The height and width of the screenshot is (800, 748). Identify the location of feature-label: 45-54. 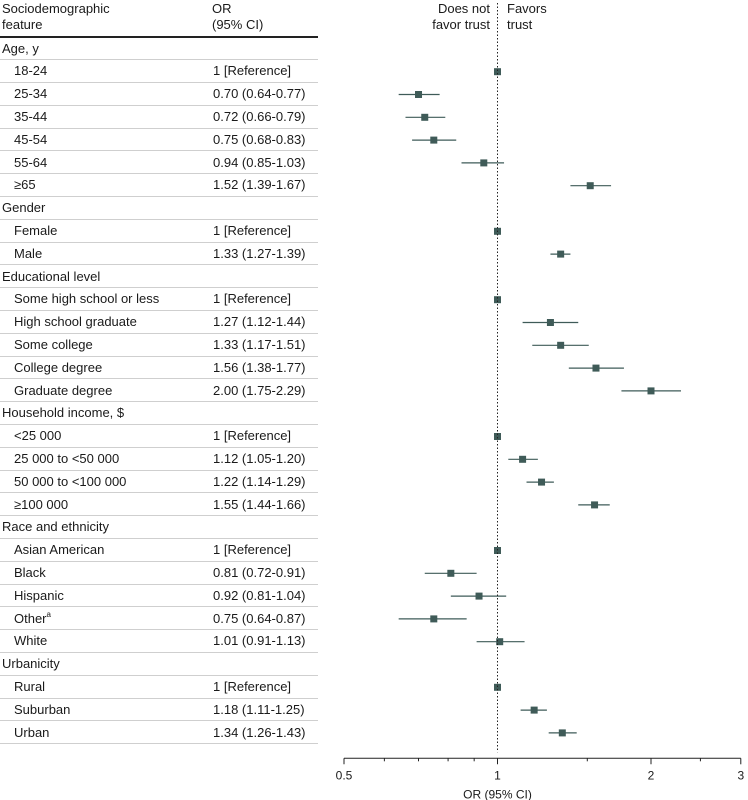
(30, 140).